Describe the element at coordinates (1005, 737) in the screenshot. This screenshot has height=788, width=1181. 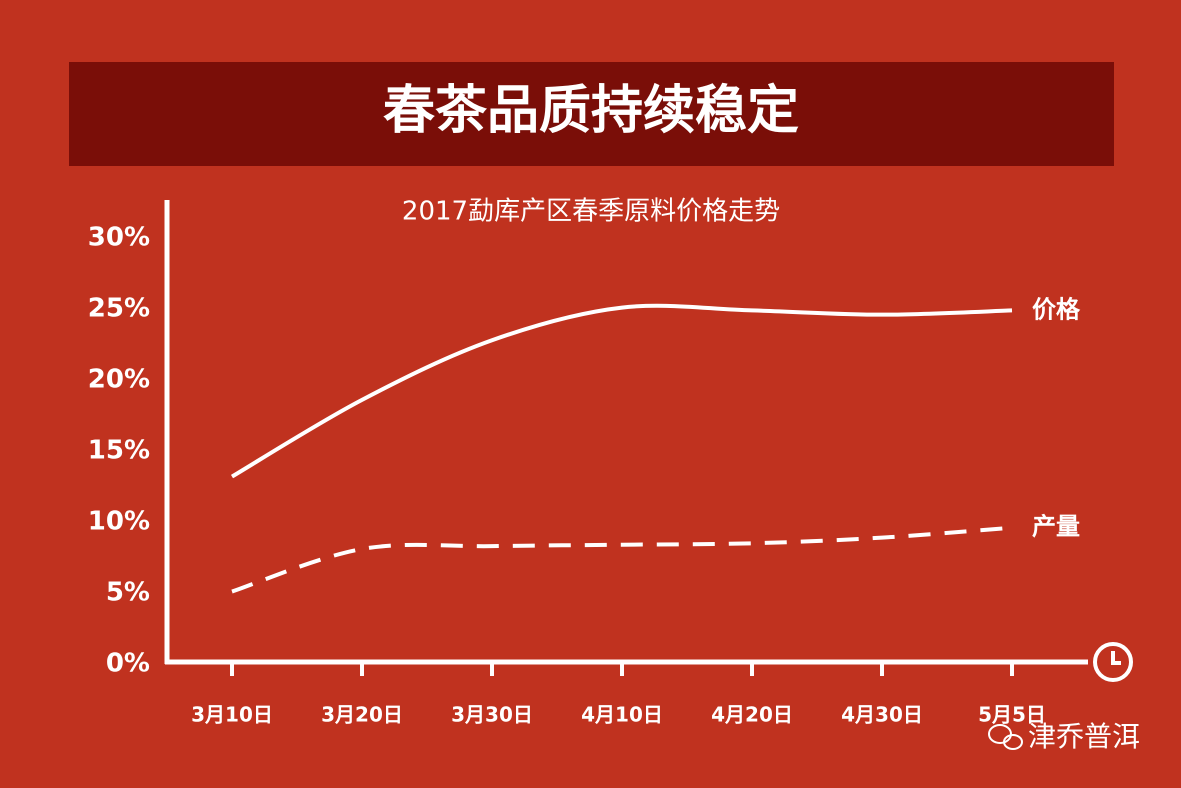
I see `wechat-icon` at that location.